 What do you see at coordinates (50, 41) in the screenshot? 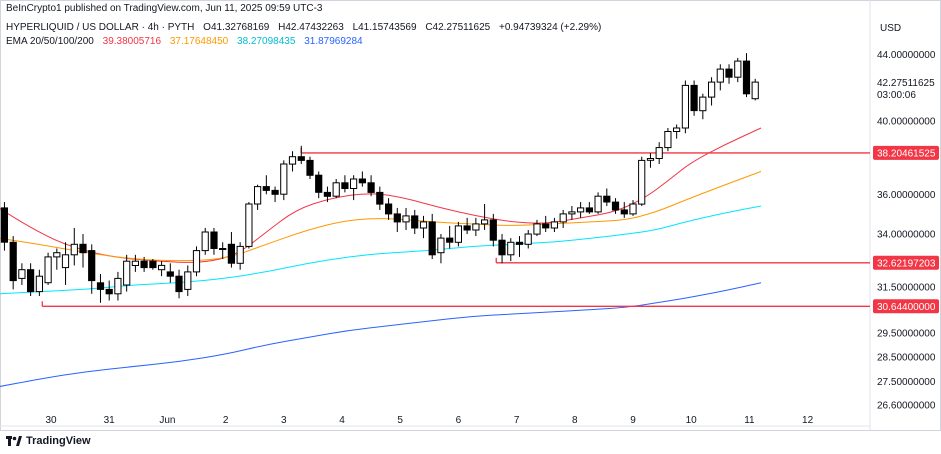
I see `ema-indicator-label: EMA 20/50/100/200` at bounding box center [50, 41].